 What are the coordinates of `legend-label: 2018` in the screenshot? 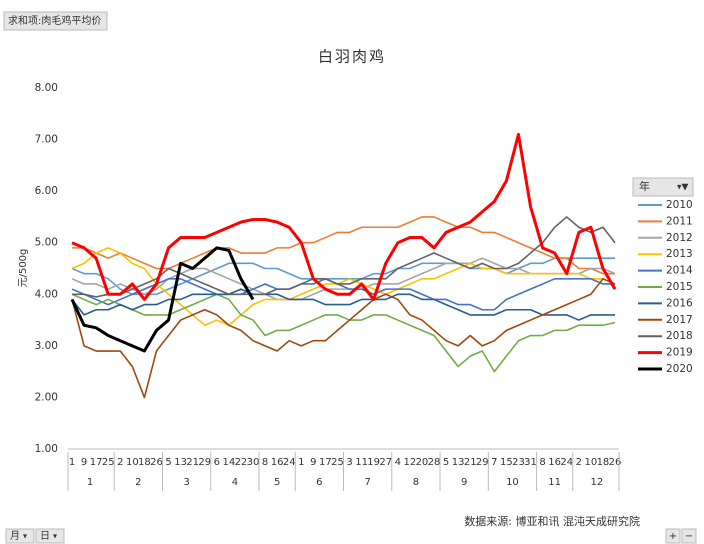 It's located at (679, 336).